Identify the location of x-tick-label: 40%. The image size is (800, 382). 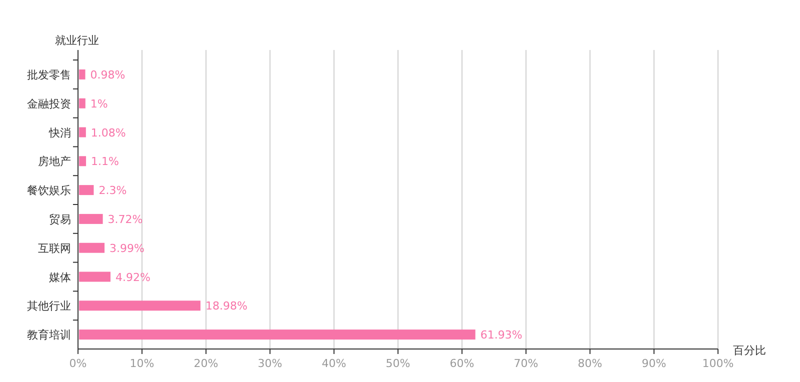
(334, 363).